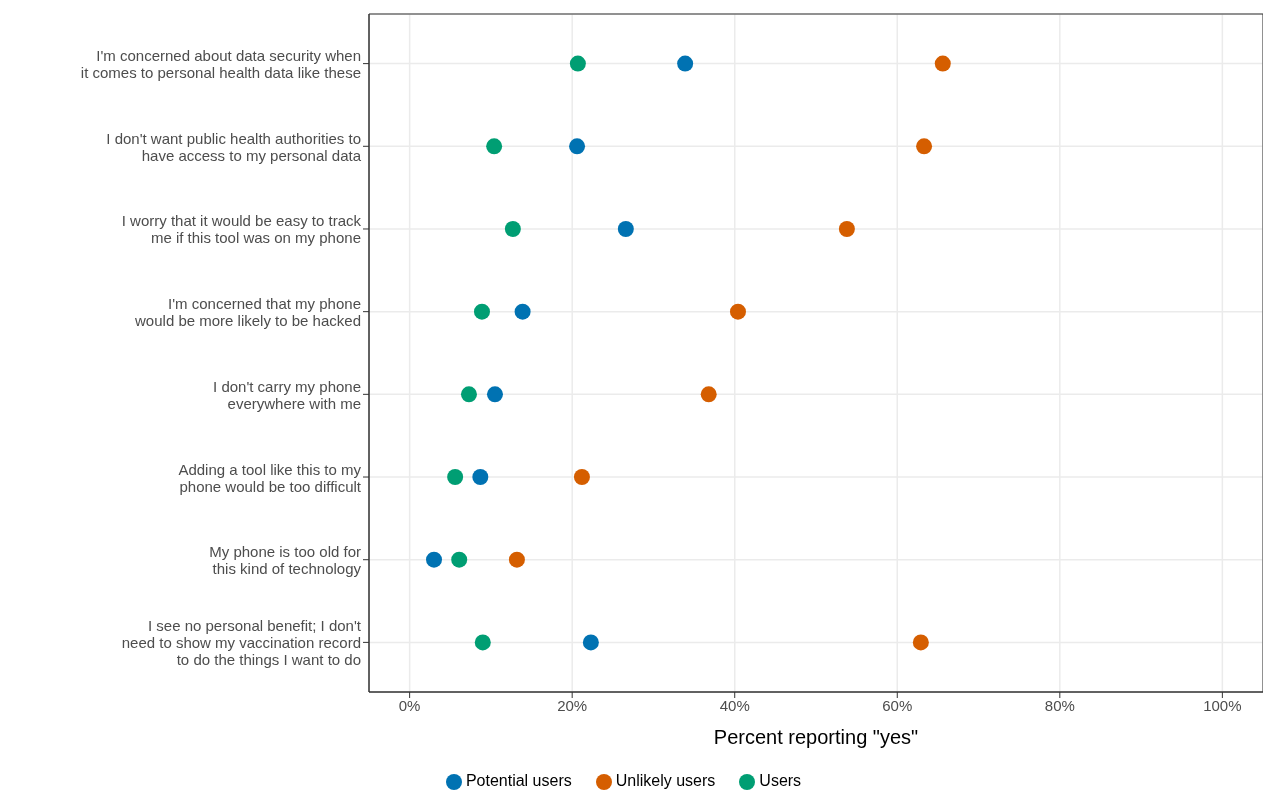 Image resolution: width=1263 pixels, height=802 pixels. Describe the element at coordinates (1222, 705) in the screenshot. I see `x-tick-label: 100%` at that location.